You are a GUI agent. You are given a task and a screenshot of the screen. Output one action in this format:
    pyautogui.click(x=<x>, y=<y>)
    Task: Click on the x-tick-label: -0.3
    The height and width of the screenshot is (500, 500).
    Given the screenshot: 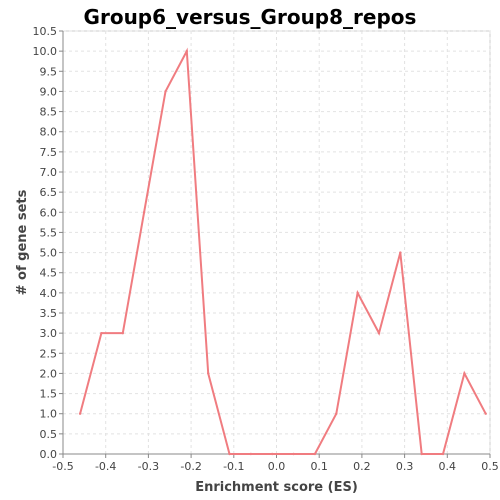 What is the action you would take?
    pyautogui.click(x=148, y=466)
    